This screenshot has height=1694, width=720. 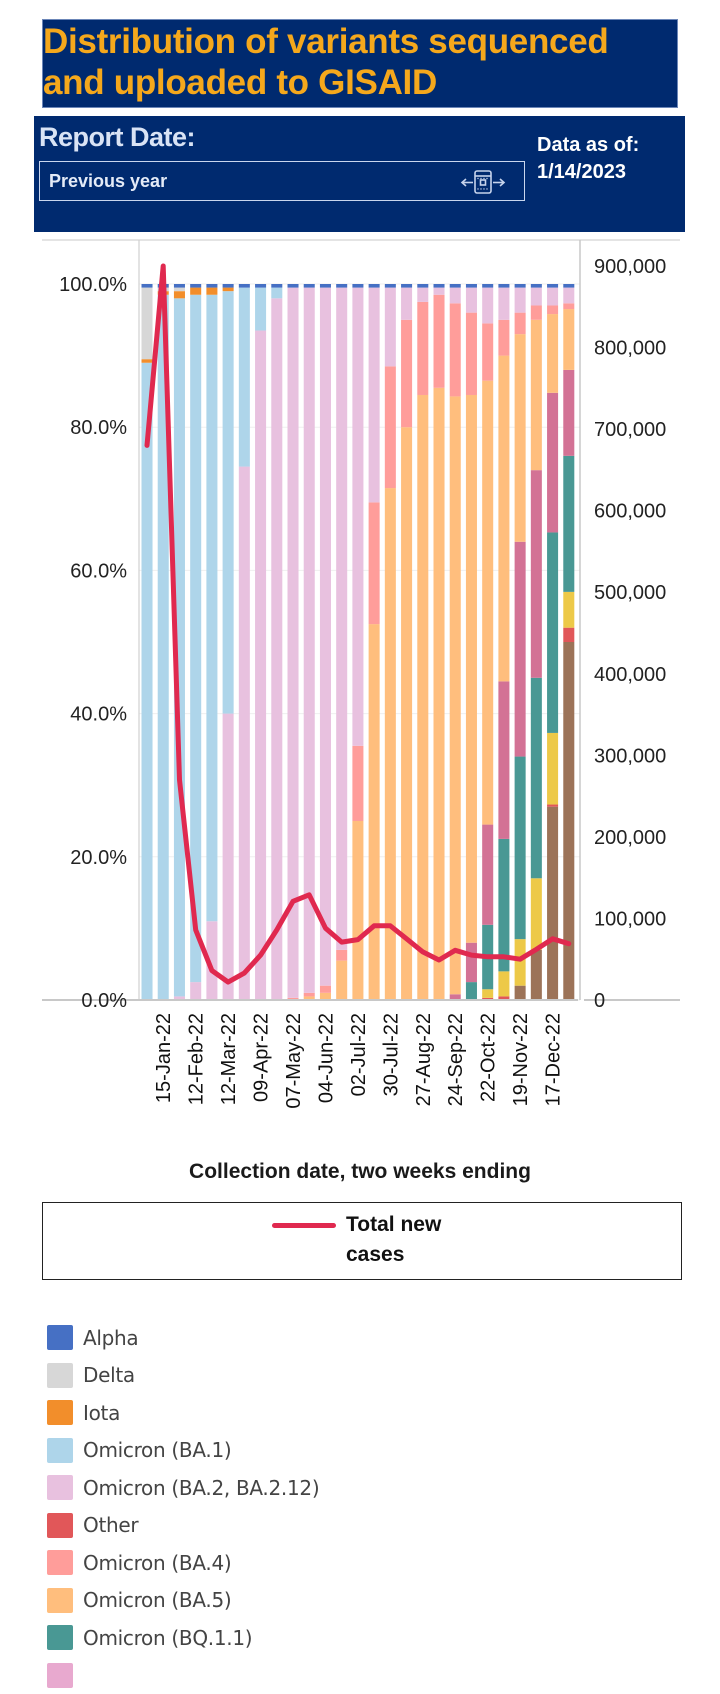 I want to click on report-date-dropdown: Previous year, so click(x=282, y=181).